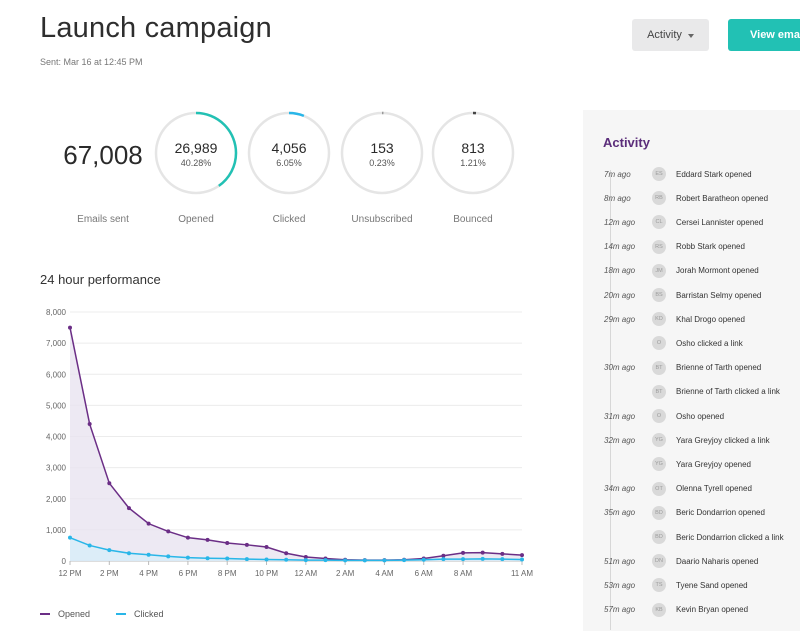  What do you see at coordinates (709, 343) in the screenshot?
I see `activity-text: Osho clicked a link` at bounding box center [709, 343].